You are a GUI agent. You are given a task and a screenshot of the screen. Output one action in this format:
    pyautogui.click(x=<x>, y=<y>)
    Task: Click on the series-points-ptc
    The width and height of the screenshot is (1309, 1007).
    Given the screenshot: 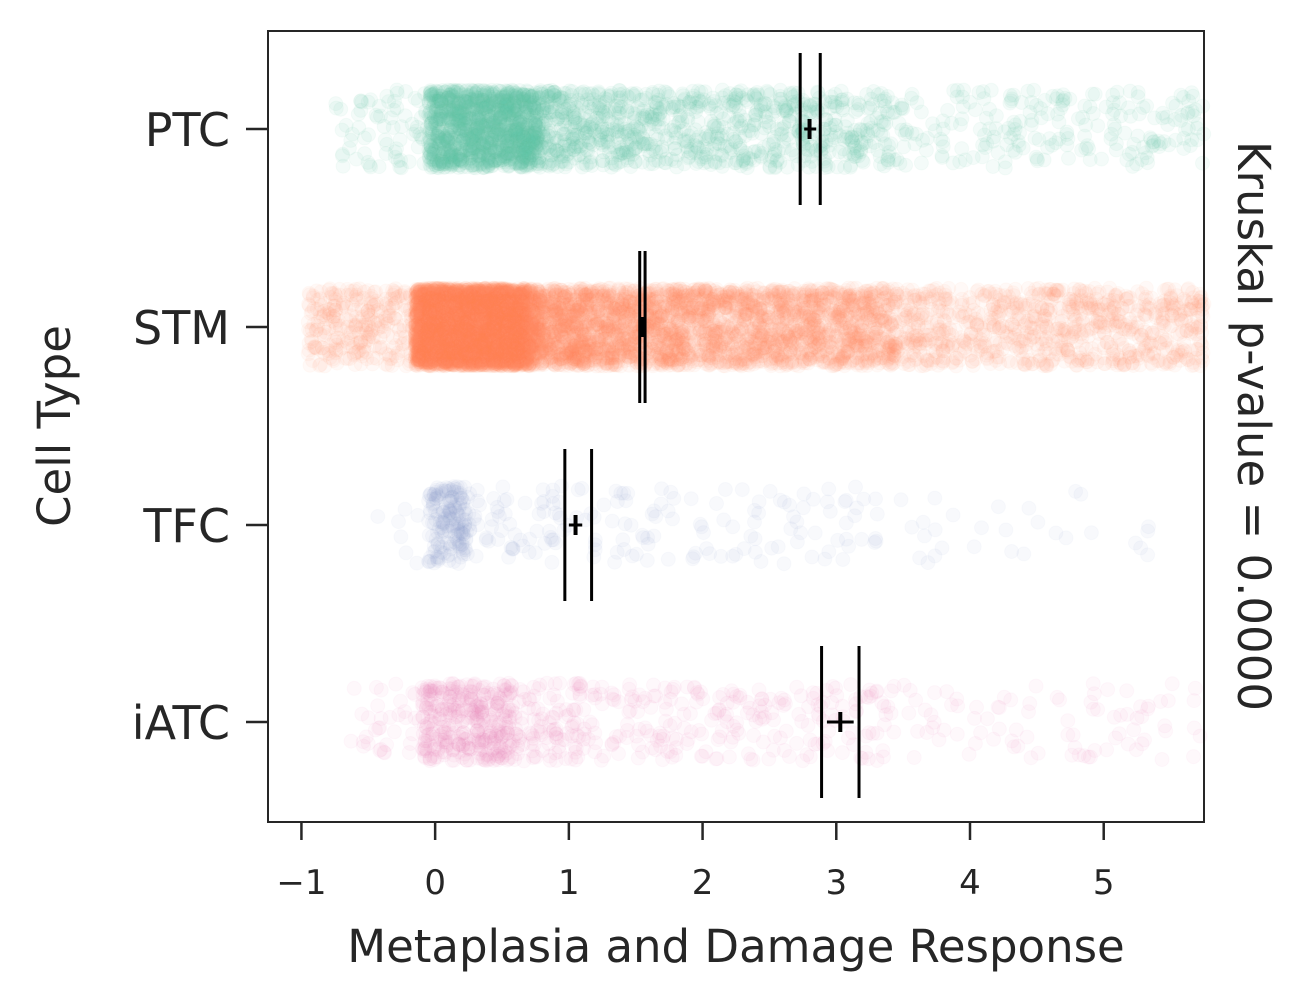 What is the action you would take?
    pyautogui.click(x=770, y=129)
    